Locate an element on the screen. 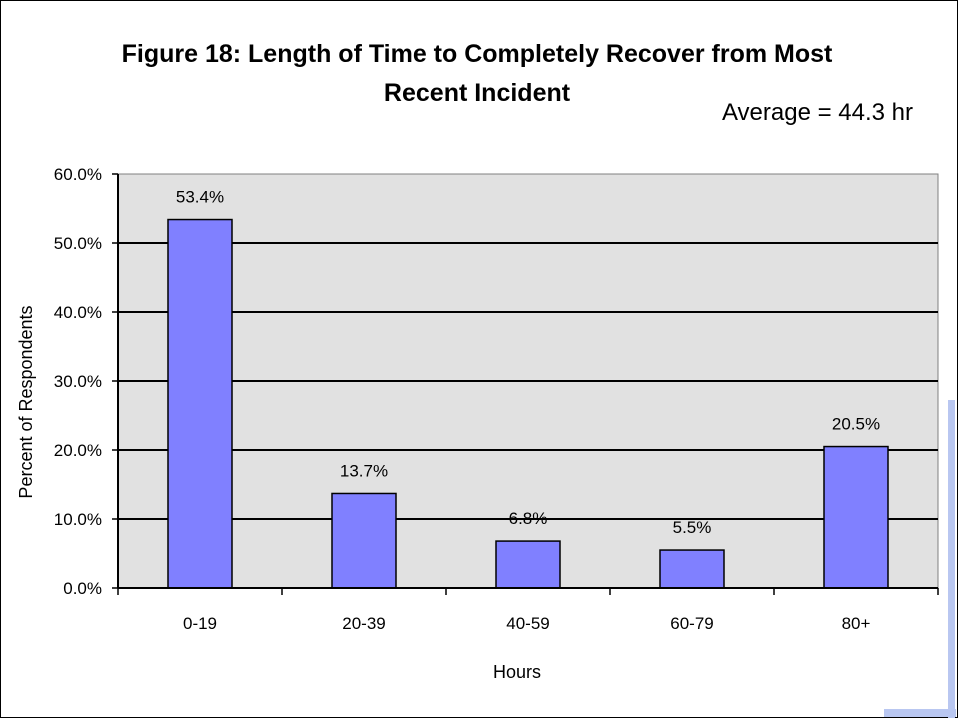 This screenshot has width=960, height=720. data-label: 20.5% is located at coordinates (856, 424).